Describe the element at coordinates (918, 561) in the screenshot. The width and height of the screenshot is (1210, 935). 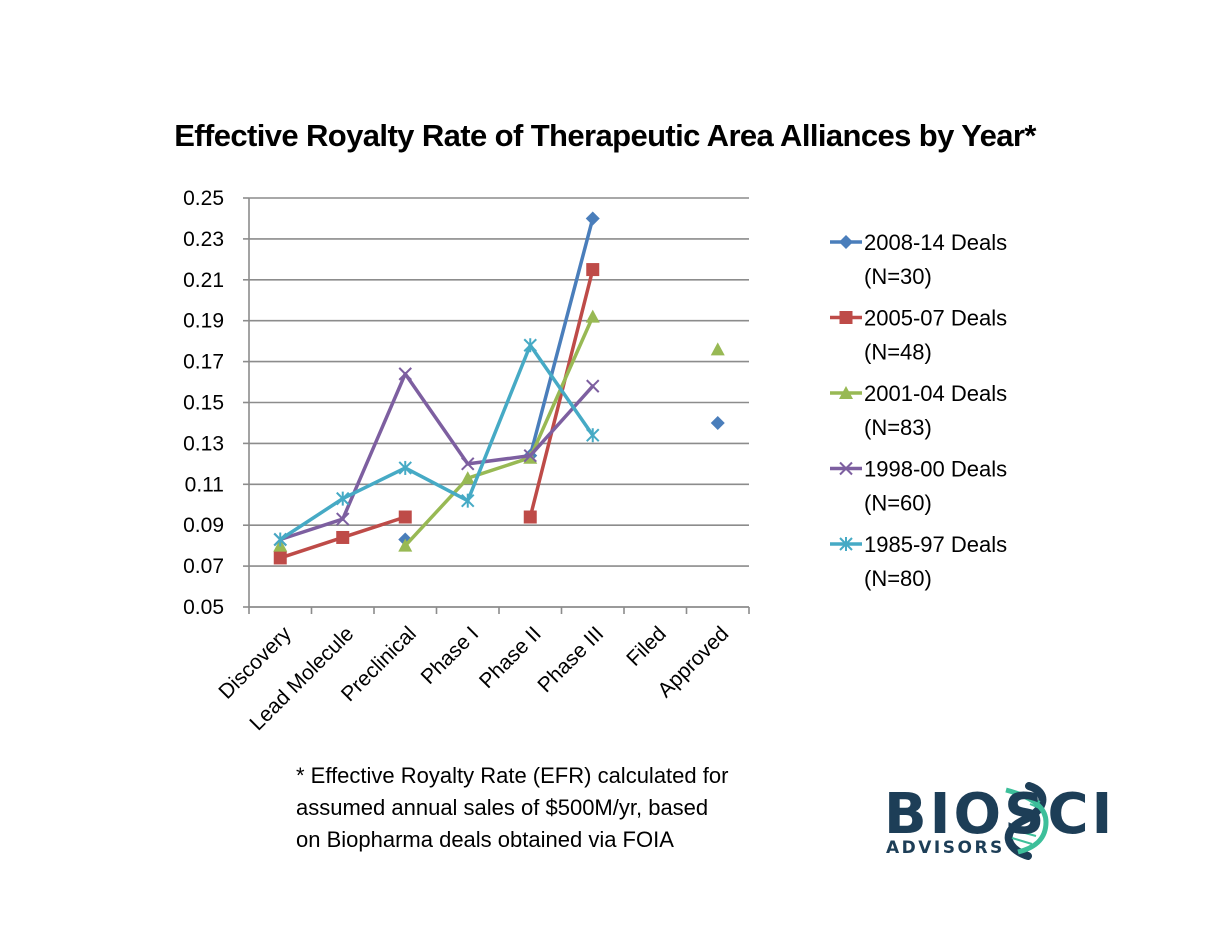
I see `legend-item: 1985-97 Deals (N=80)` at that location.